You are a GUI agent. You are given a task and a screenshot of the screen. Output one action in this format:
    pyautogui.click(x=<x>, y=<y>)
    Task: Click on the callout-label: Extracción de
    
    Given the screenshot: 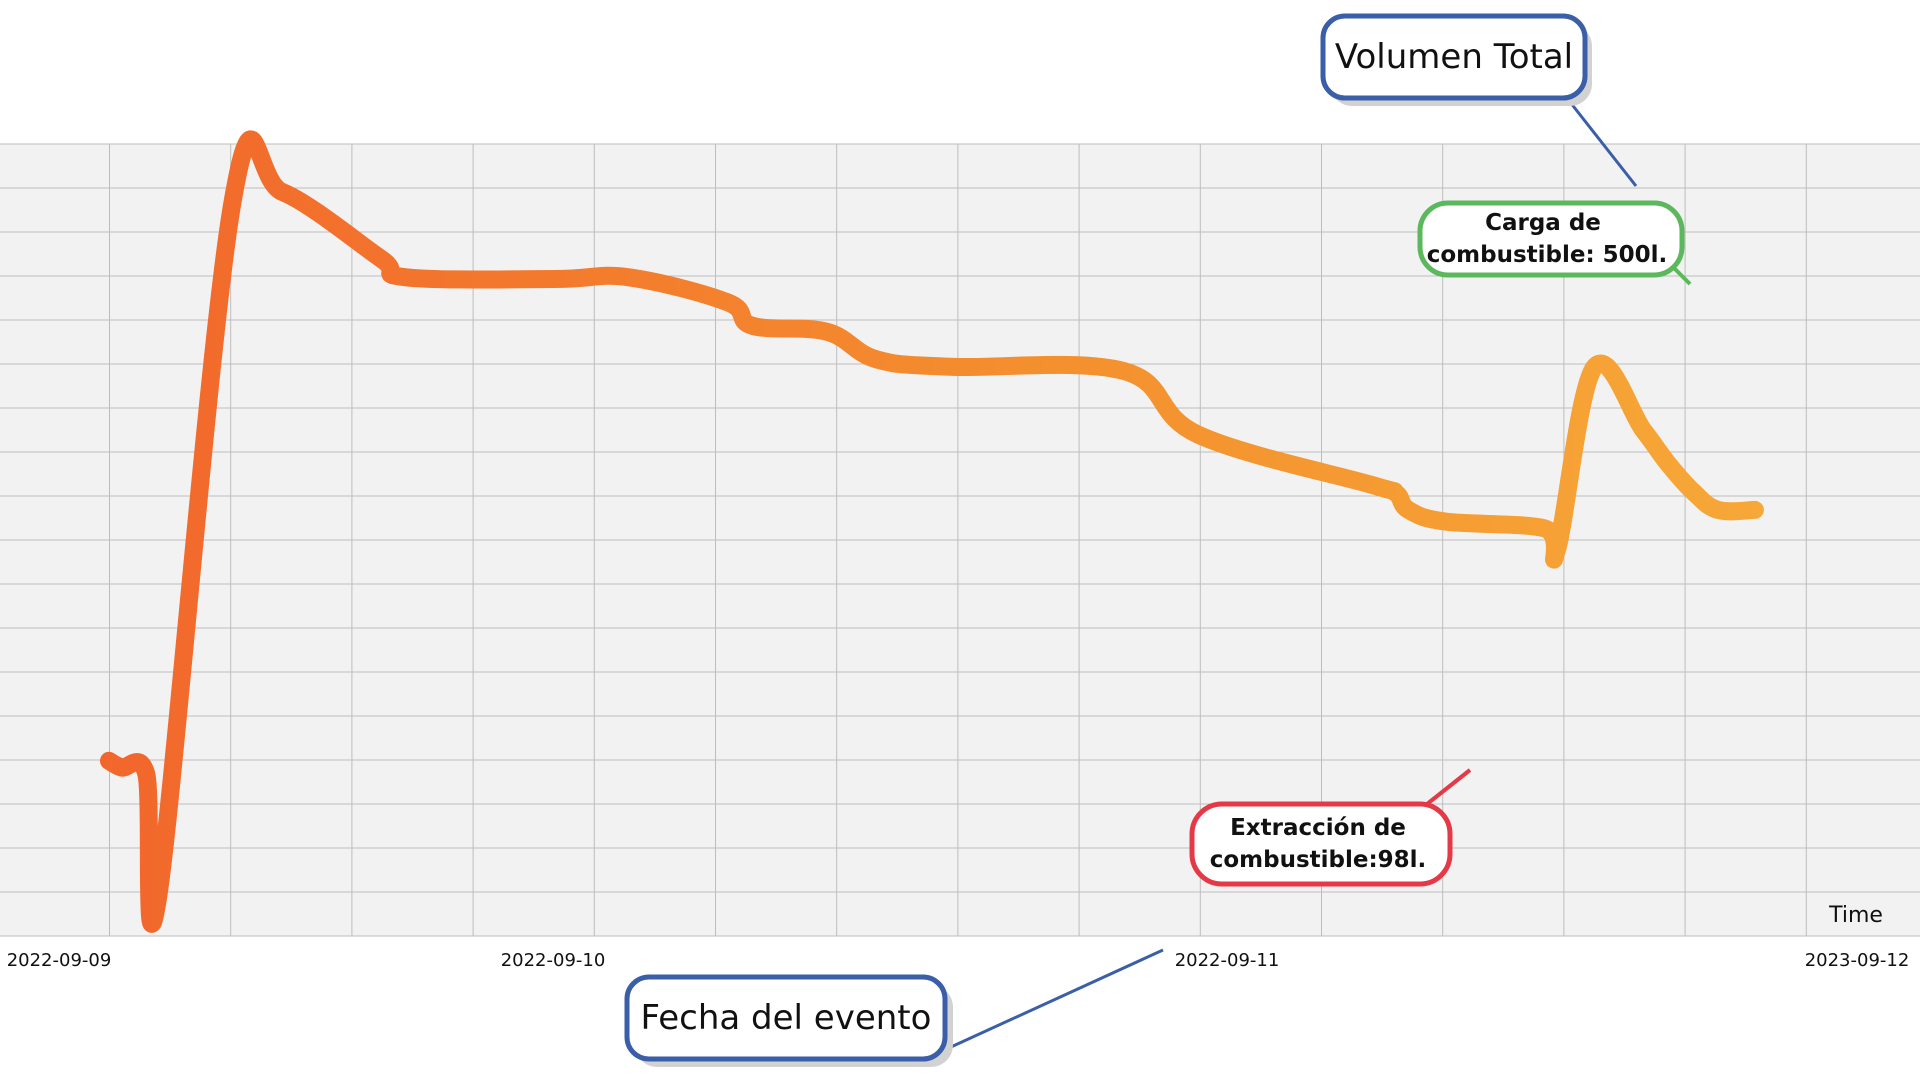 What is the action you would take?
    pyautogui.click(x=1318, y=828)
    